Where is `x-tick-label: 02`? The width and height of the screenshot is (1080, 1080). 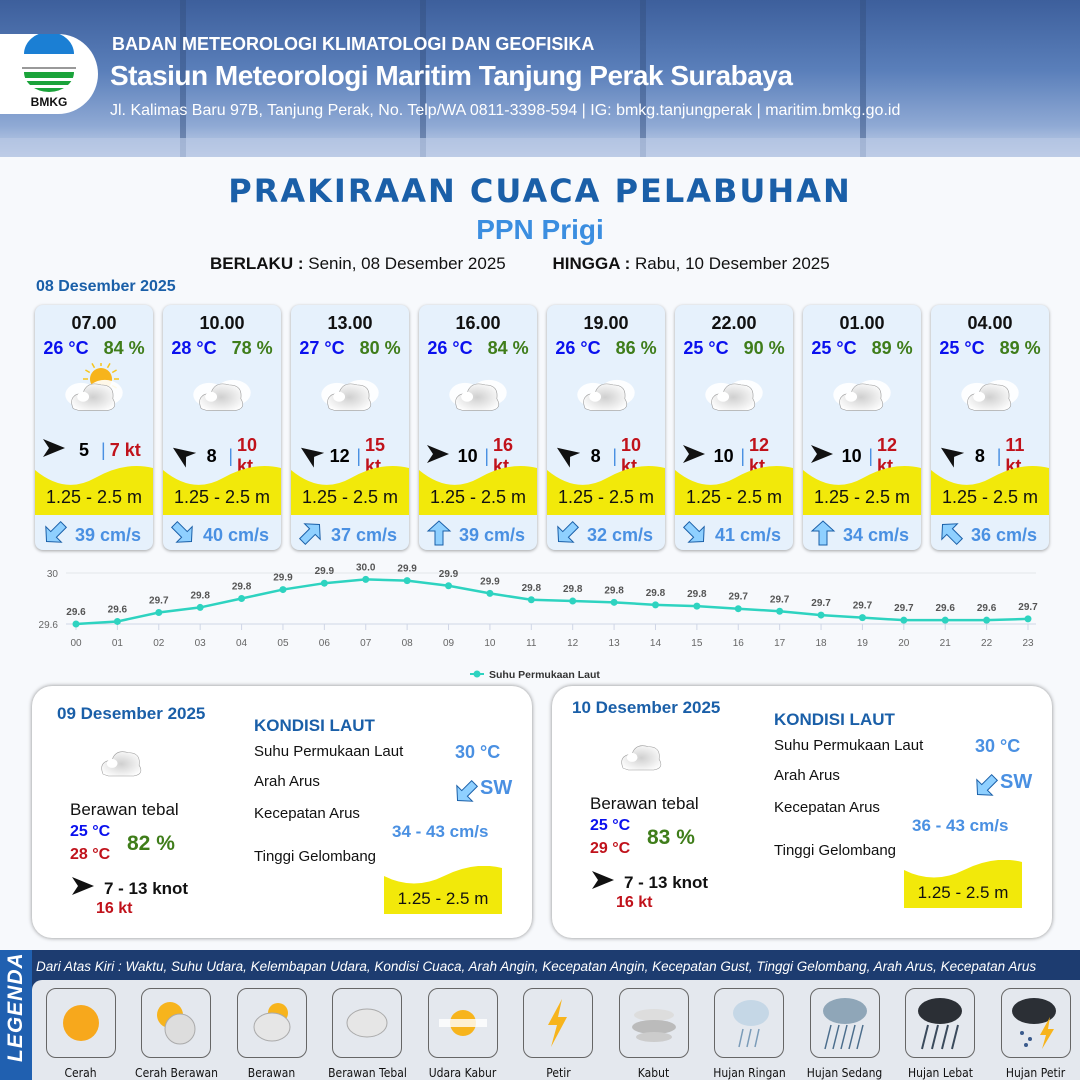
x-tick-label: 02 is located at coordinates (159, 643).